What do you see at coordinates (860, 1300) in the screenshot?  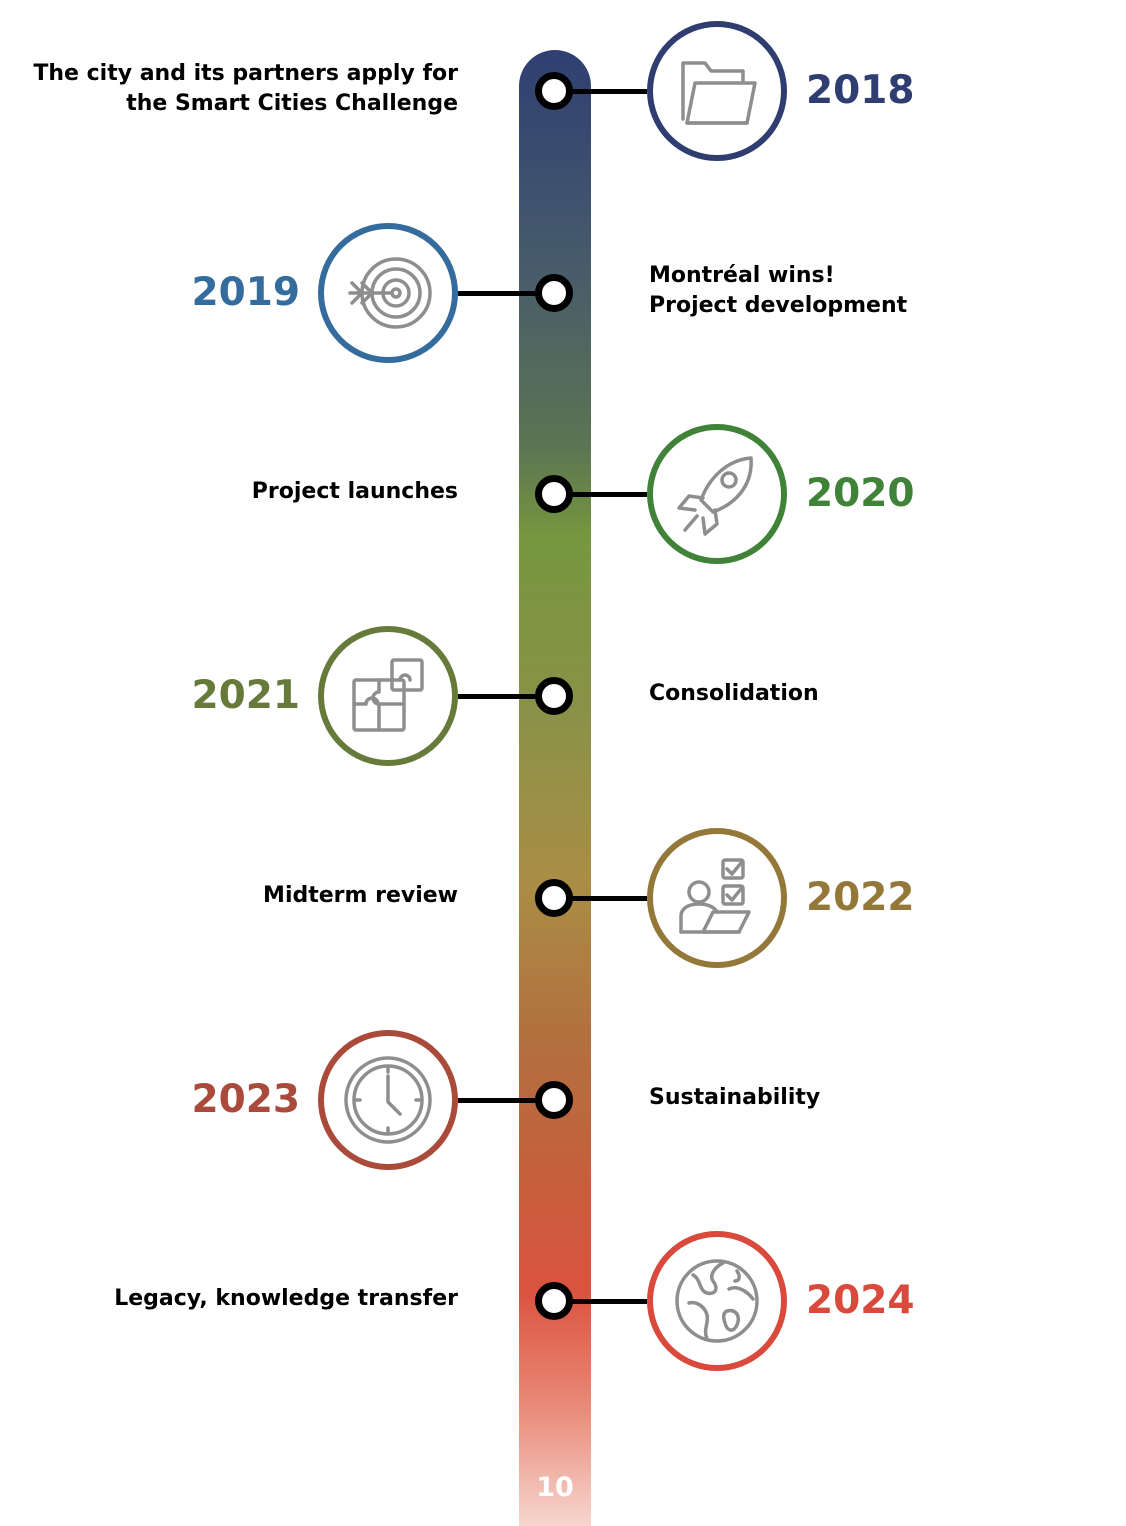 I see `event-year: 2024` at bounding box center [860, 1300].